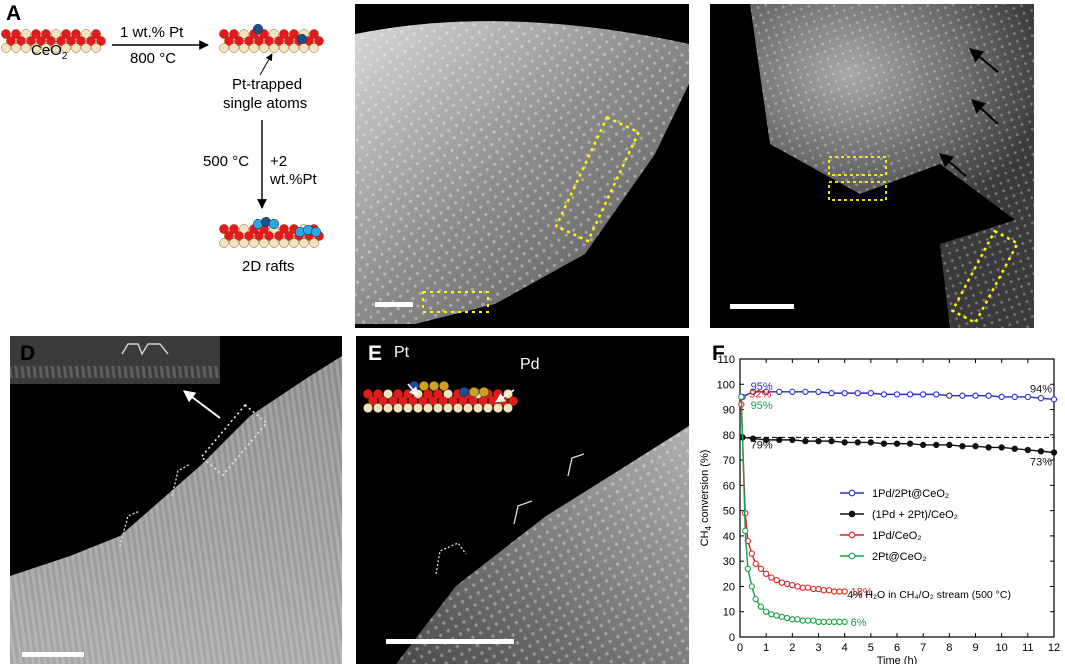  I want to click on step1-condition-bottom: 800 °C, so click(153, 58).